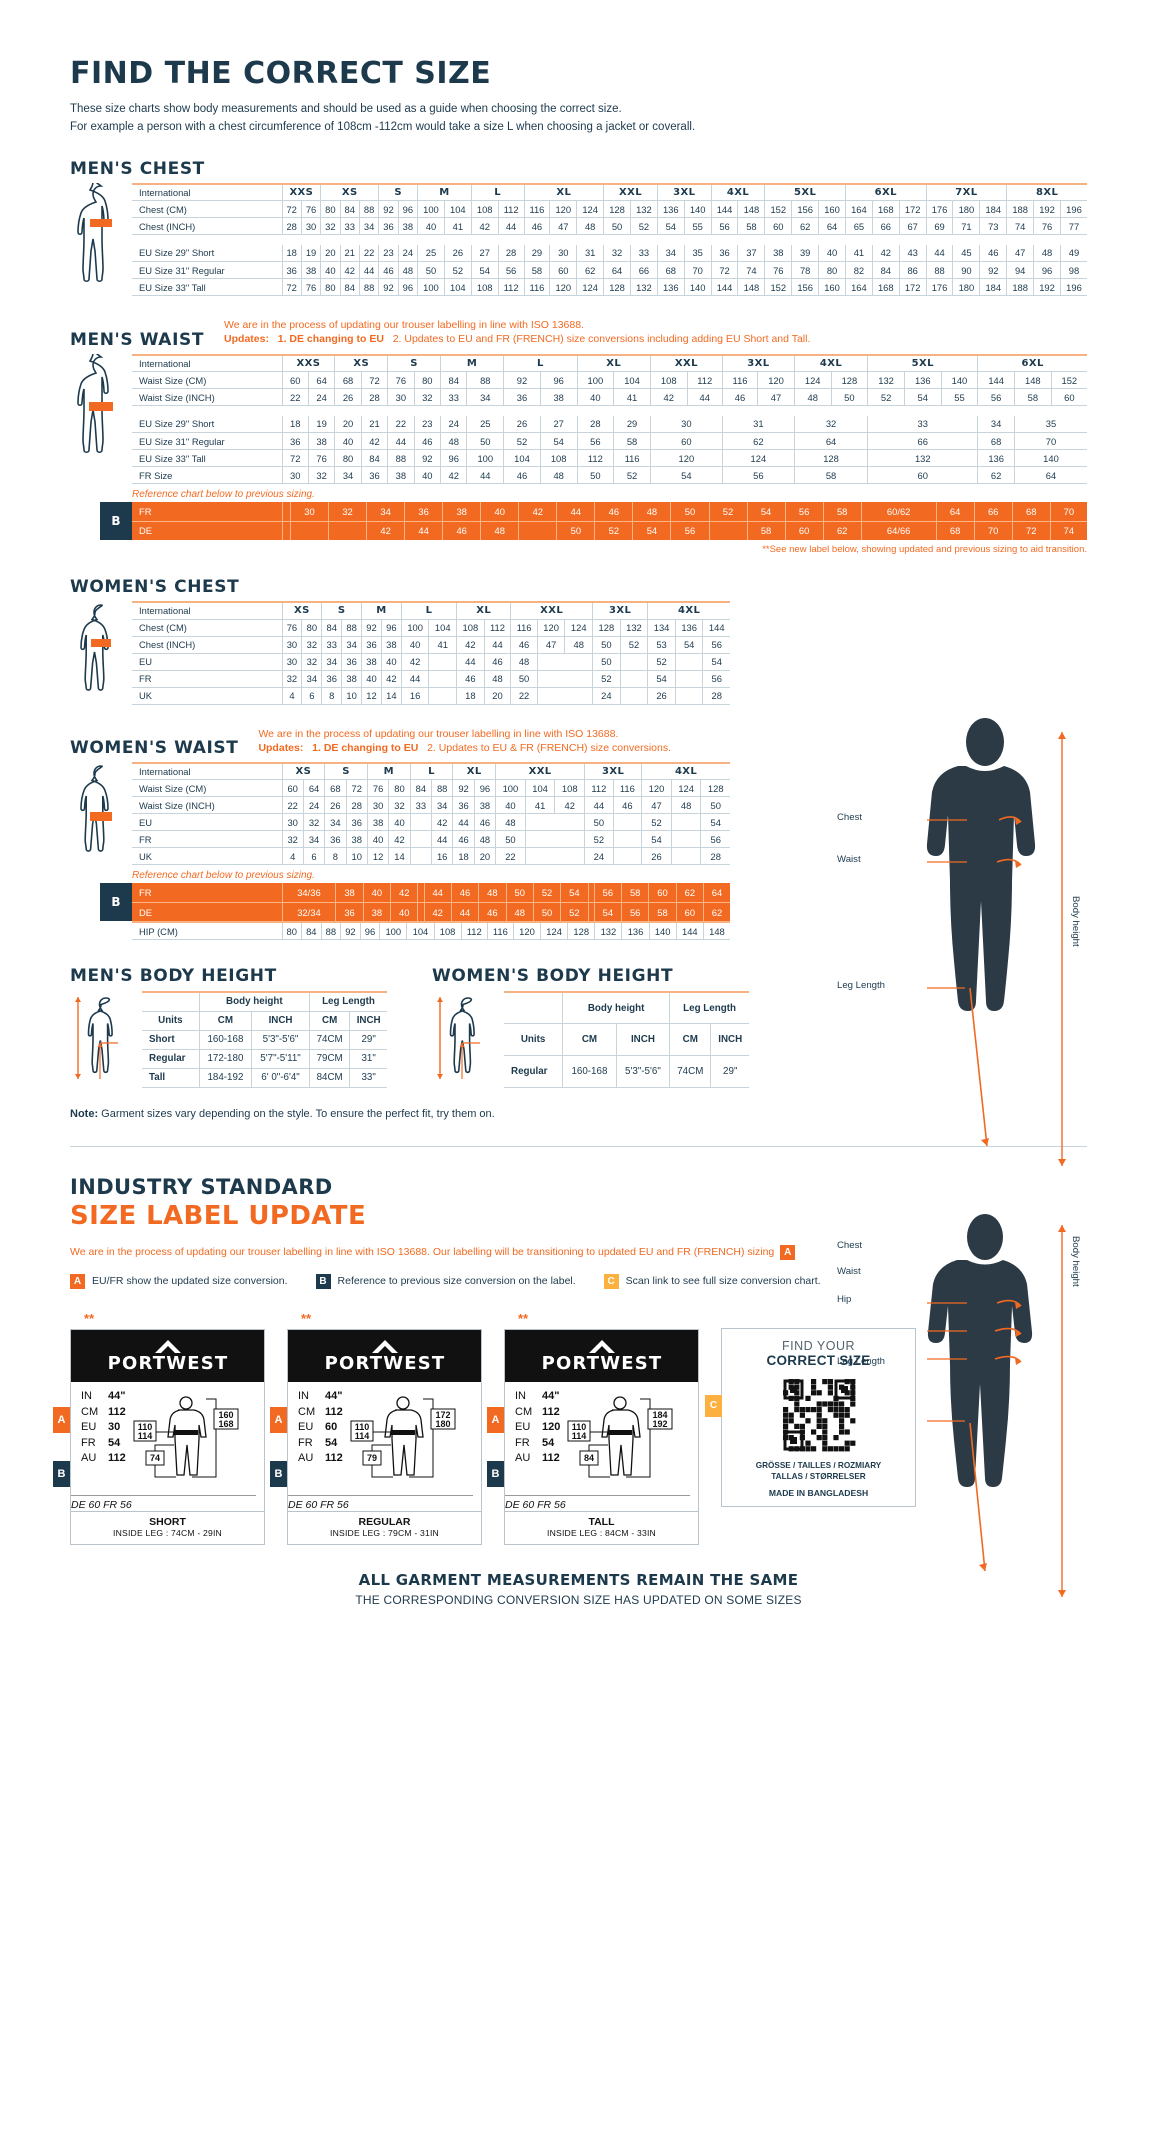  Describe the element at coordinates (352, 696) in the screenshot. I see `cell: 10` at that location.